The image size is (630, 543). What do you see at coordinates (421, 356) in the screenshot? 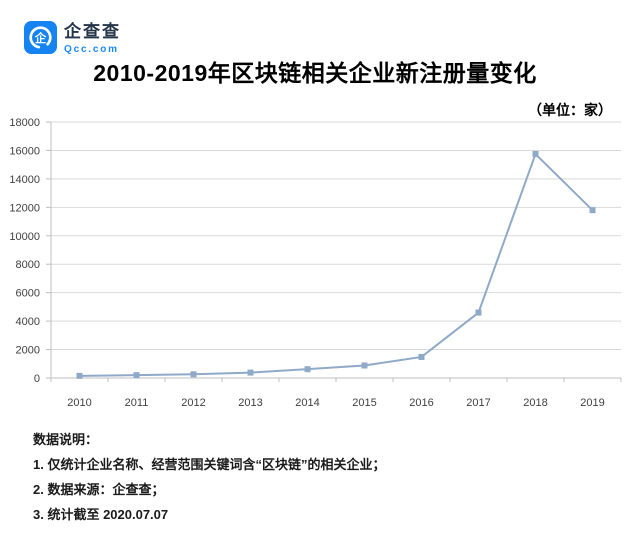
I see `data-point-2016` at bounding box center [421, 356].